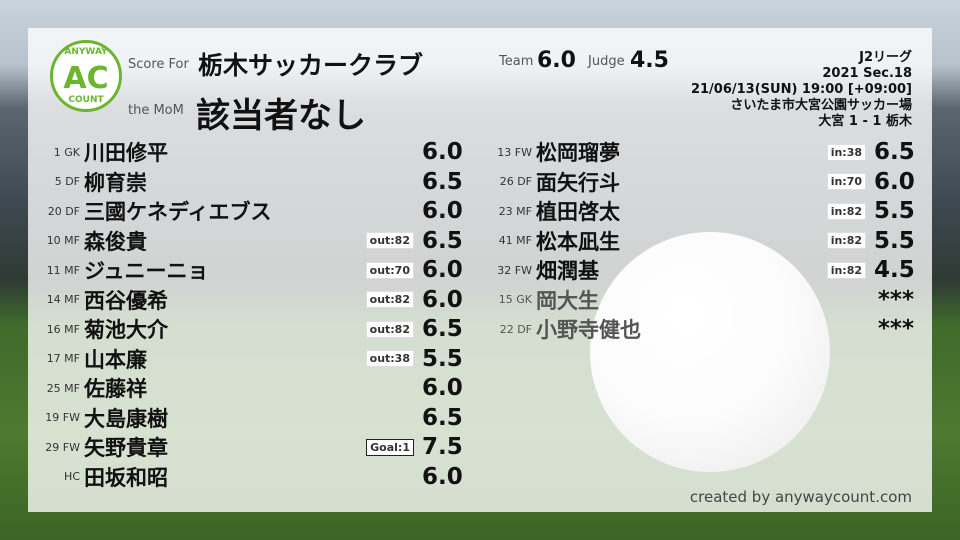 This screenshot has height=540, width=960. Describe the element at coordinates (63, 299) in the screenshot. I see `player-number-position: 14 MF` at that location.